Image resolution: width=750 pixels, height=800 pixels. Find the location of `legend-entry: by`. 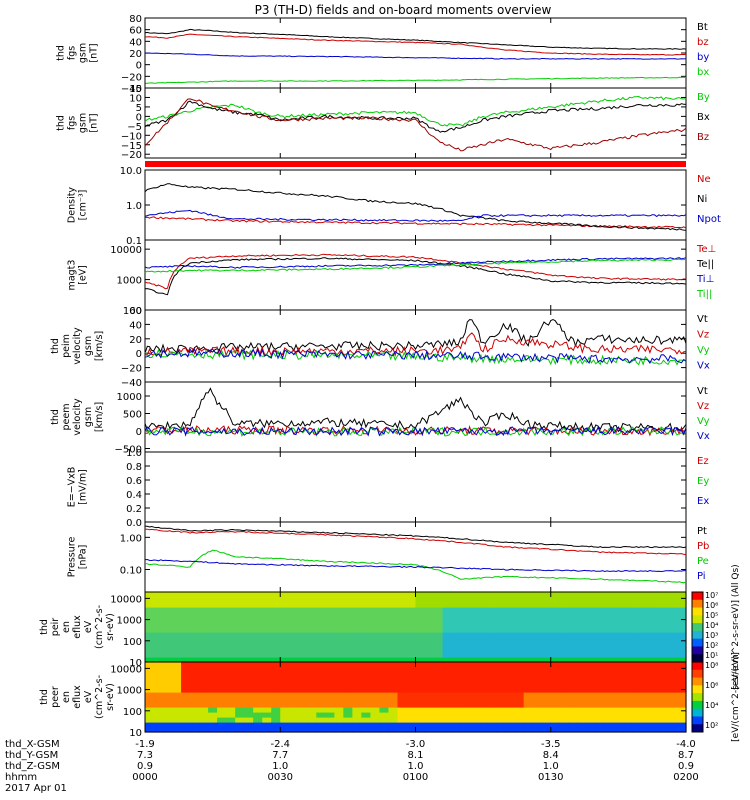

legend-entry: by is located at coordinates (703, 57).